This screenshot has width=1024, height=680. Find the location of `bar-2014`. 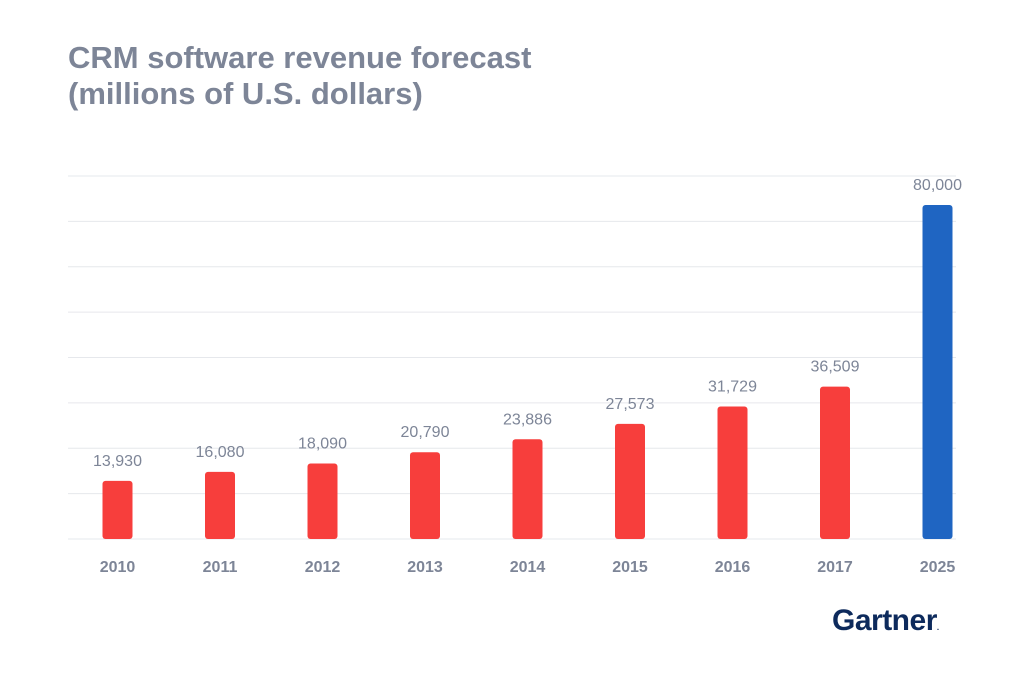

bar-2014 is located at coordinates (527, 489).